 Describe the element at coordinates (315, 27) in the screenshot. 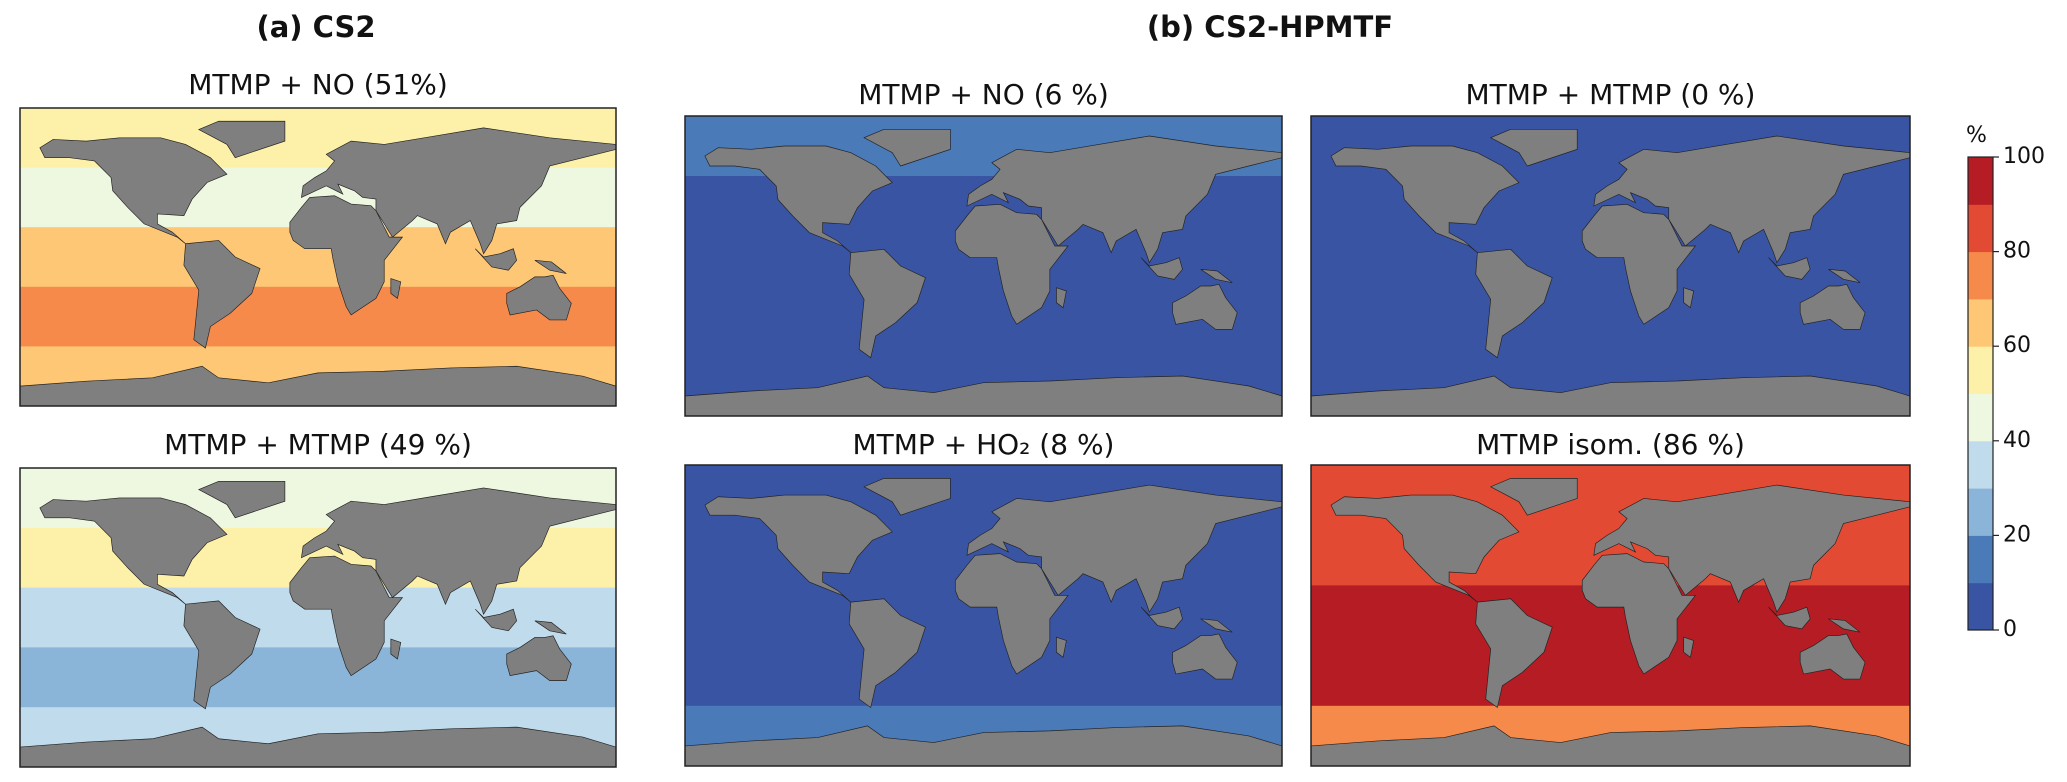

I see `group-title: (a) CS2` at that location.